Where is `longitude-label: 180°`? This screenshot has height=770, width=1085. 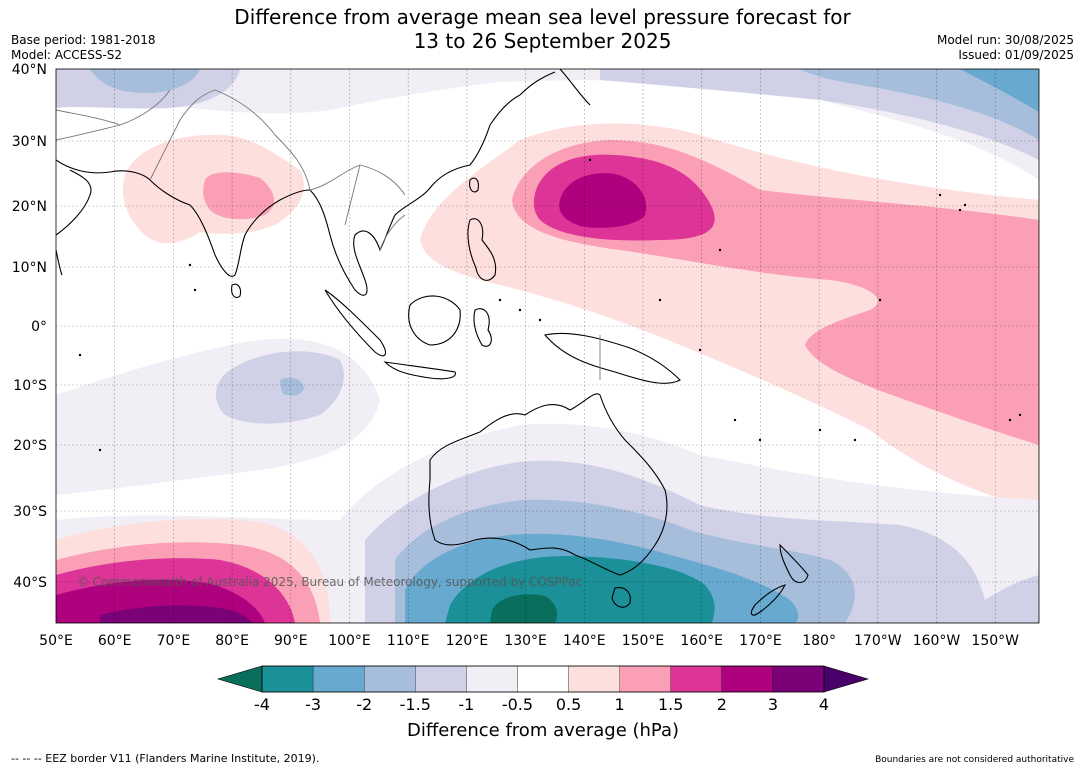
longitude-label: 180° is located at coordinates (819, 641).